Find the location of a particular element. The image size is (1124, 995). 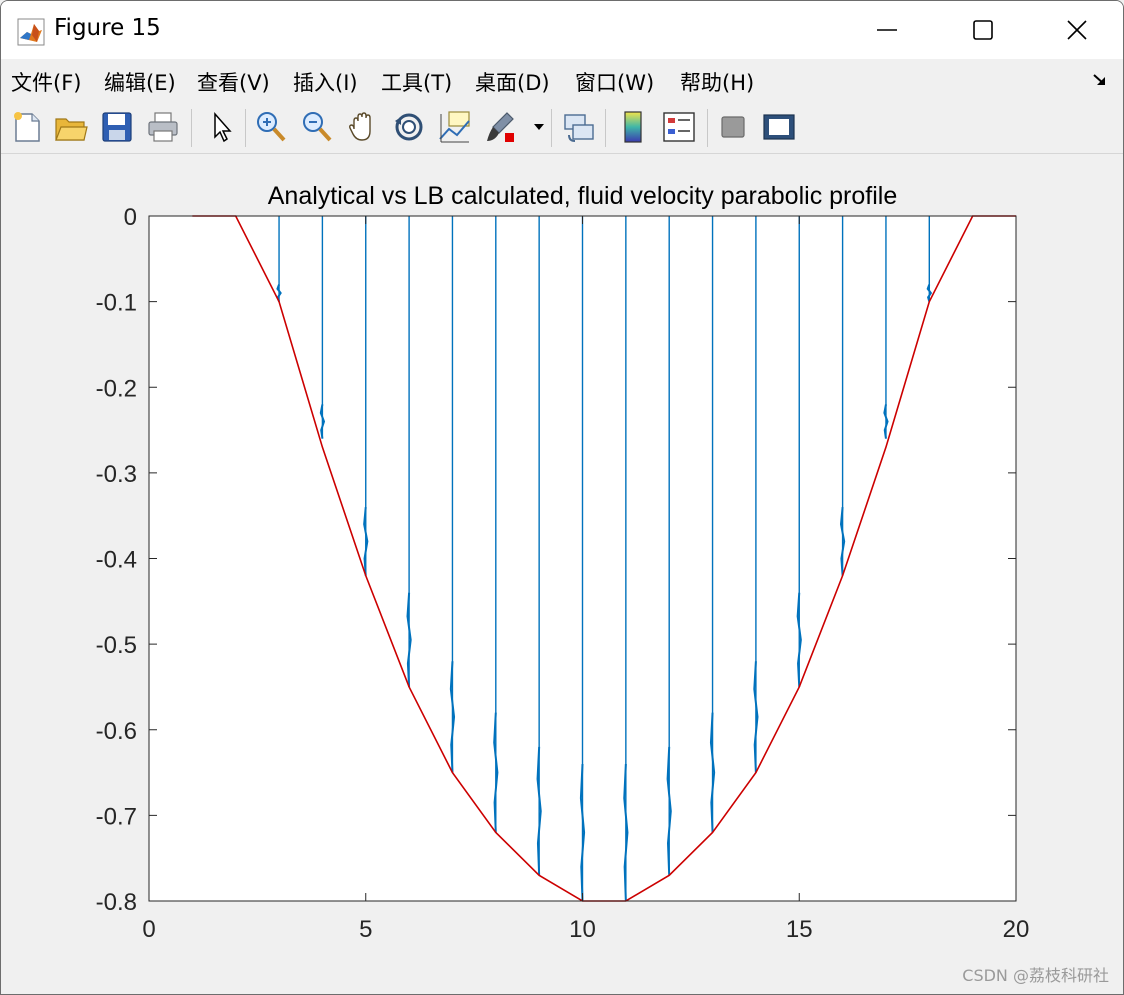

menu-edit: 编辑(E) is located at coordinates (140, 83).